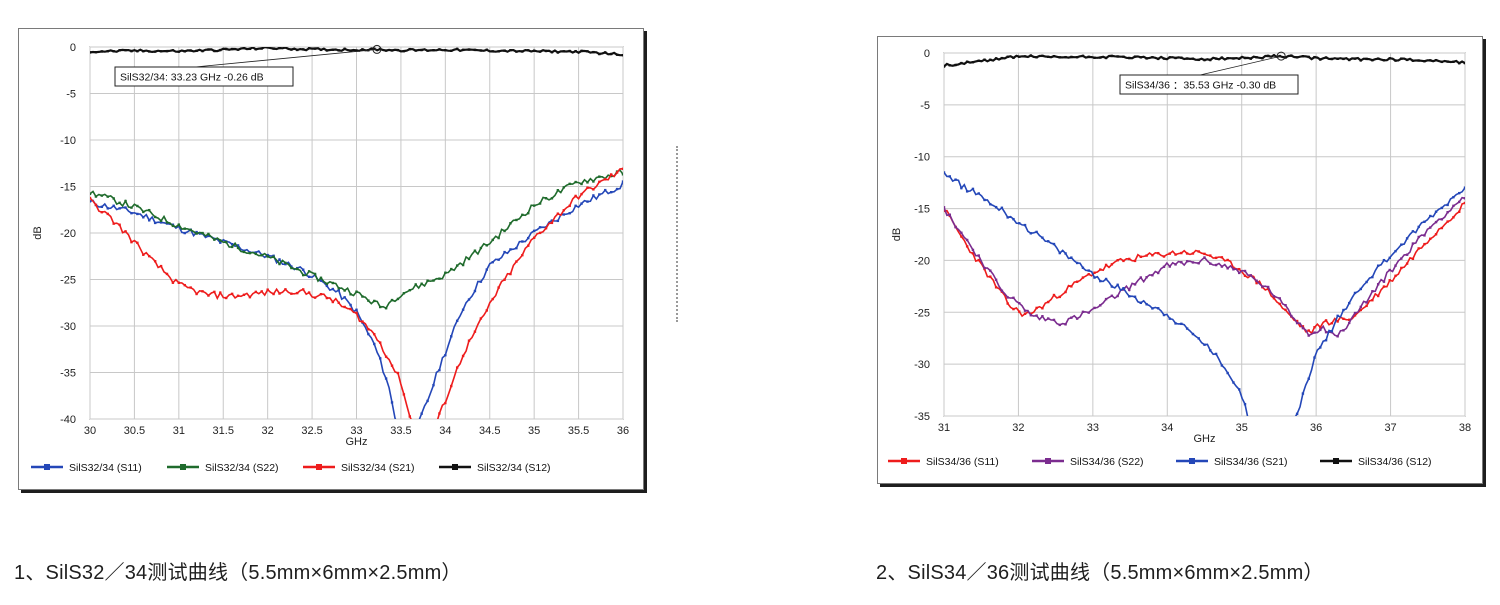 Image resolution: width=1500 pixels, height=605 pixels. What do you see at coordinates (68, 374) in the screenshot?
I see `y-tick-label: -35` at bounding box center [68, 374].